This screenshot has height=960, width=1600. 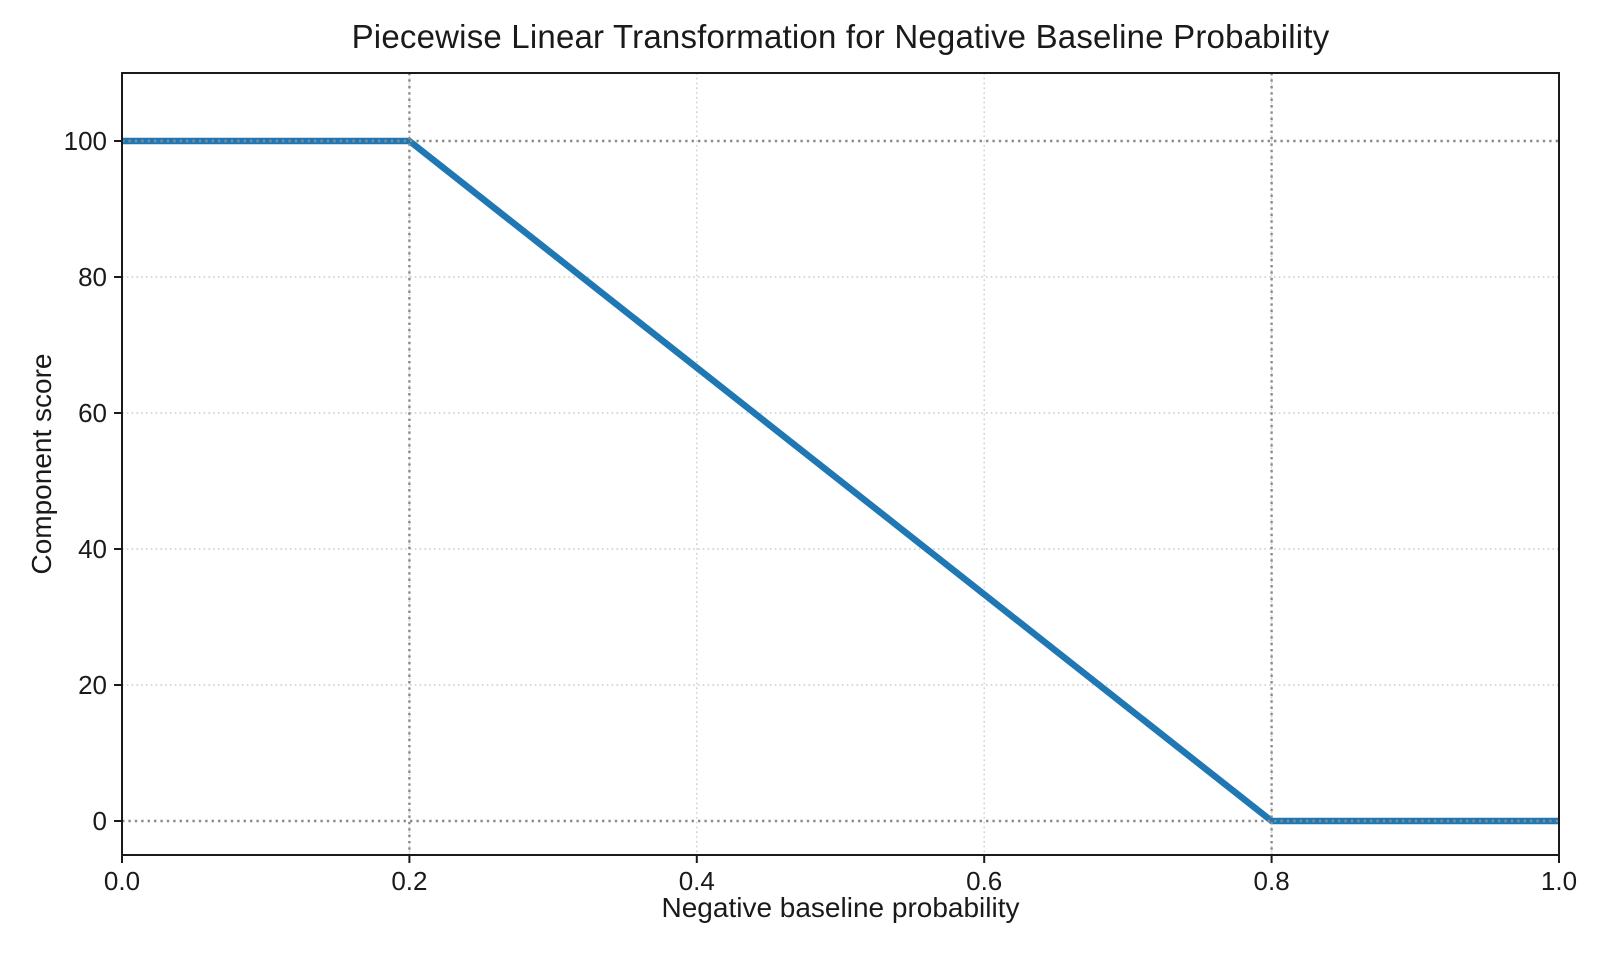 I want to click on y-tick-label: 0, so click(x=100, y=821).